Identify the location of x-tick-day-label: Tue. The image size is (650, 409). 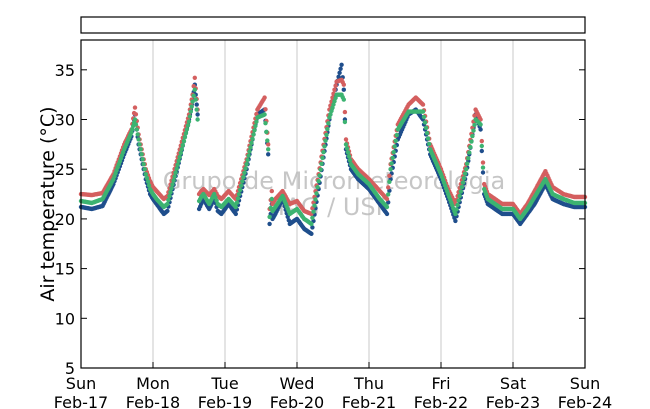
(224, 383).